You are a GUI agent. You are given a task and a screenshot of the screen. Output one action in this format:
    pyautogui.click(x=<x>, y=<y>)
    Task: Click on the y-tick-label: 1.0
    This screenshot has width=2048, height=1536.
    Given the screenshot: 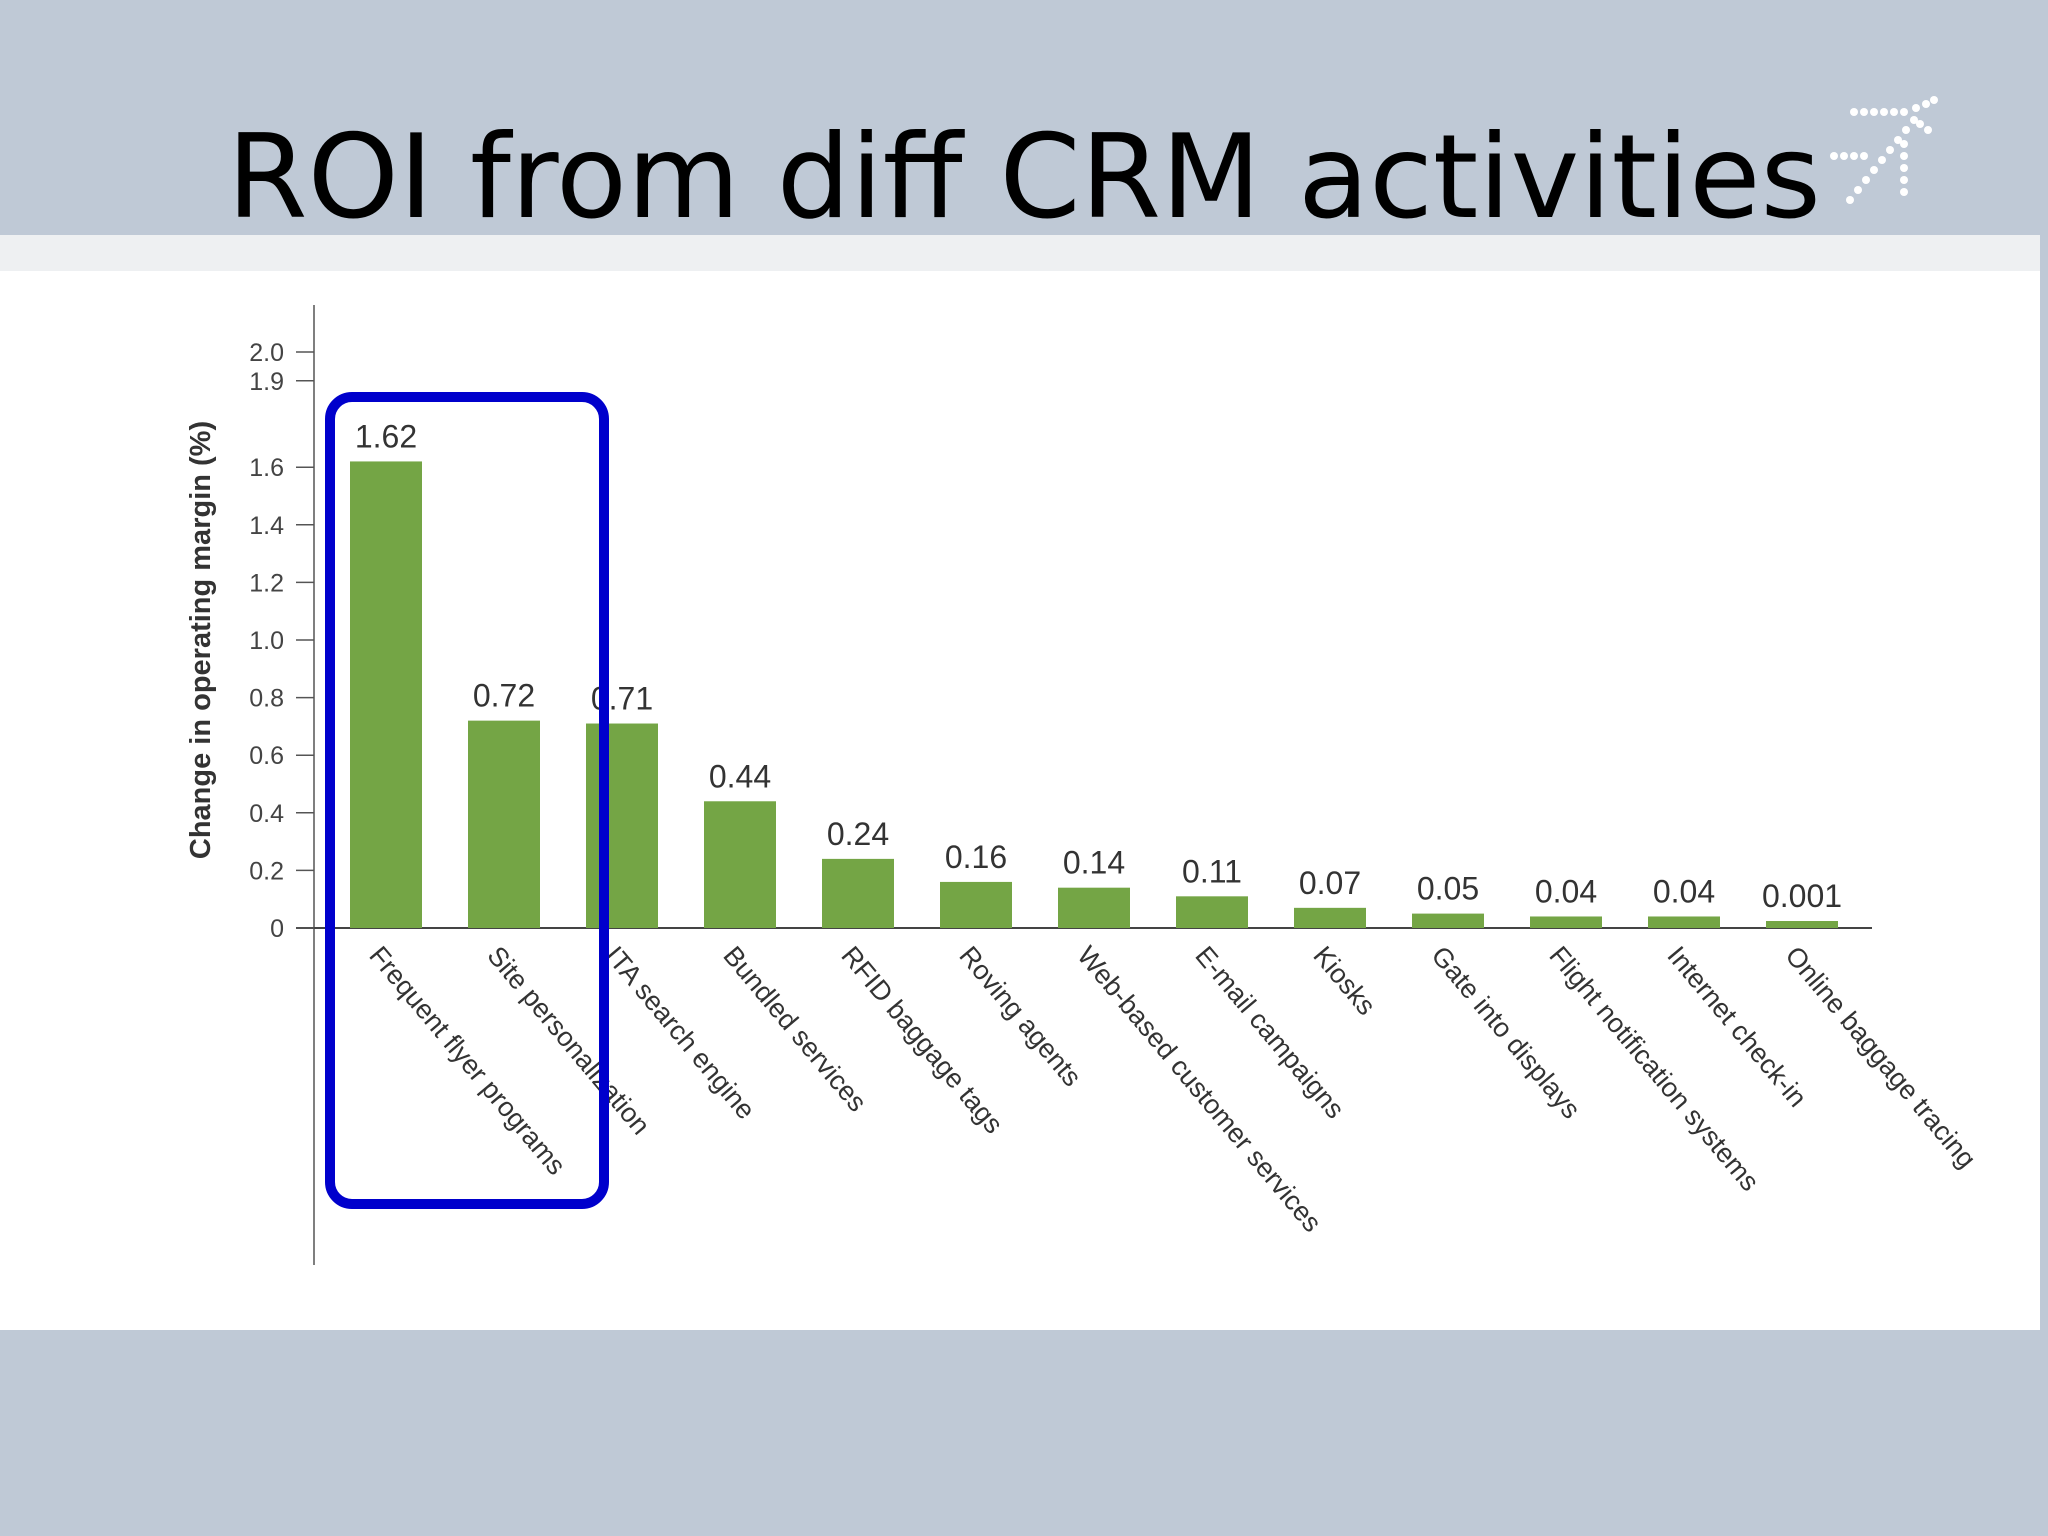 What is the action you would take?
    pyautogui.click(x=266, y=641)
    